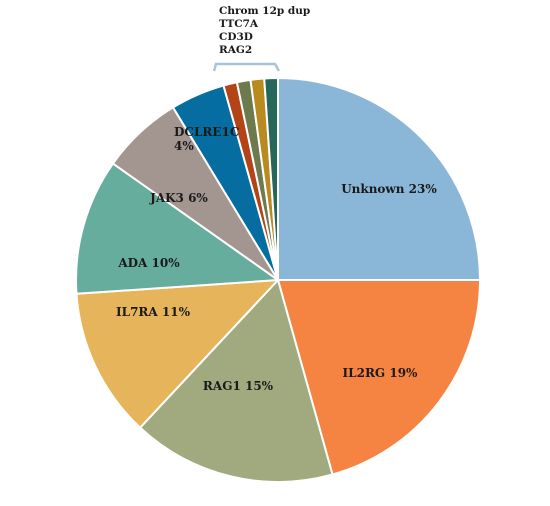 This screenshot has width=550, height=506. I want to click on small-slices-bracket, so click(246, 67).